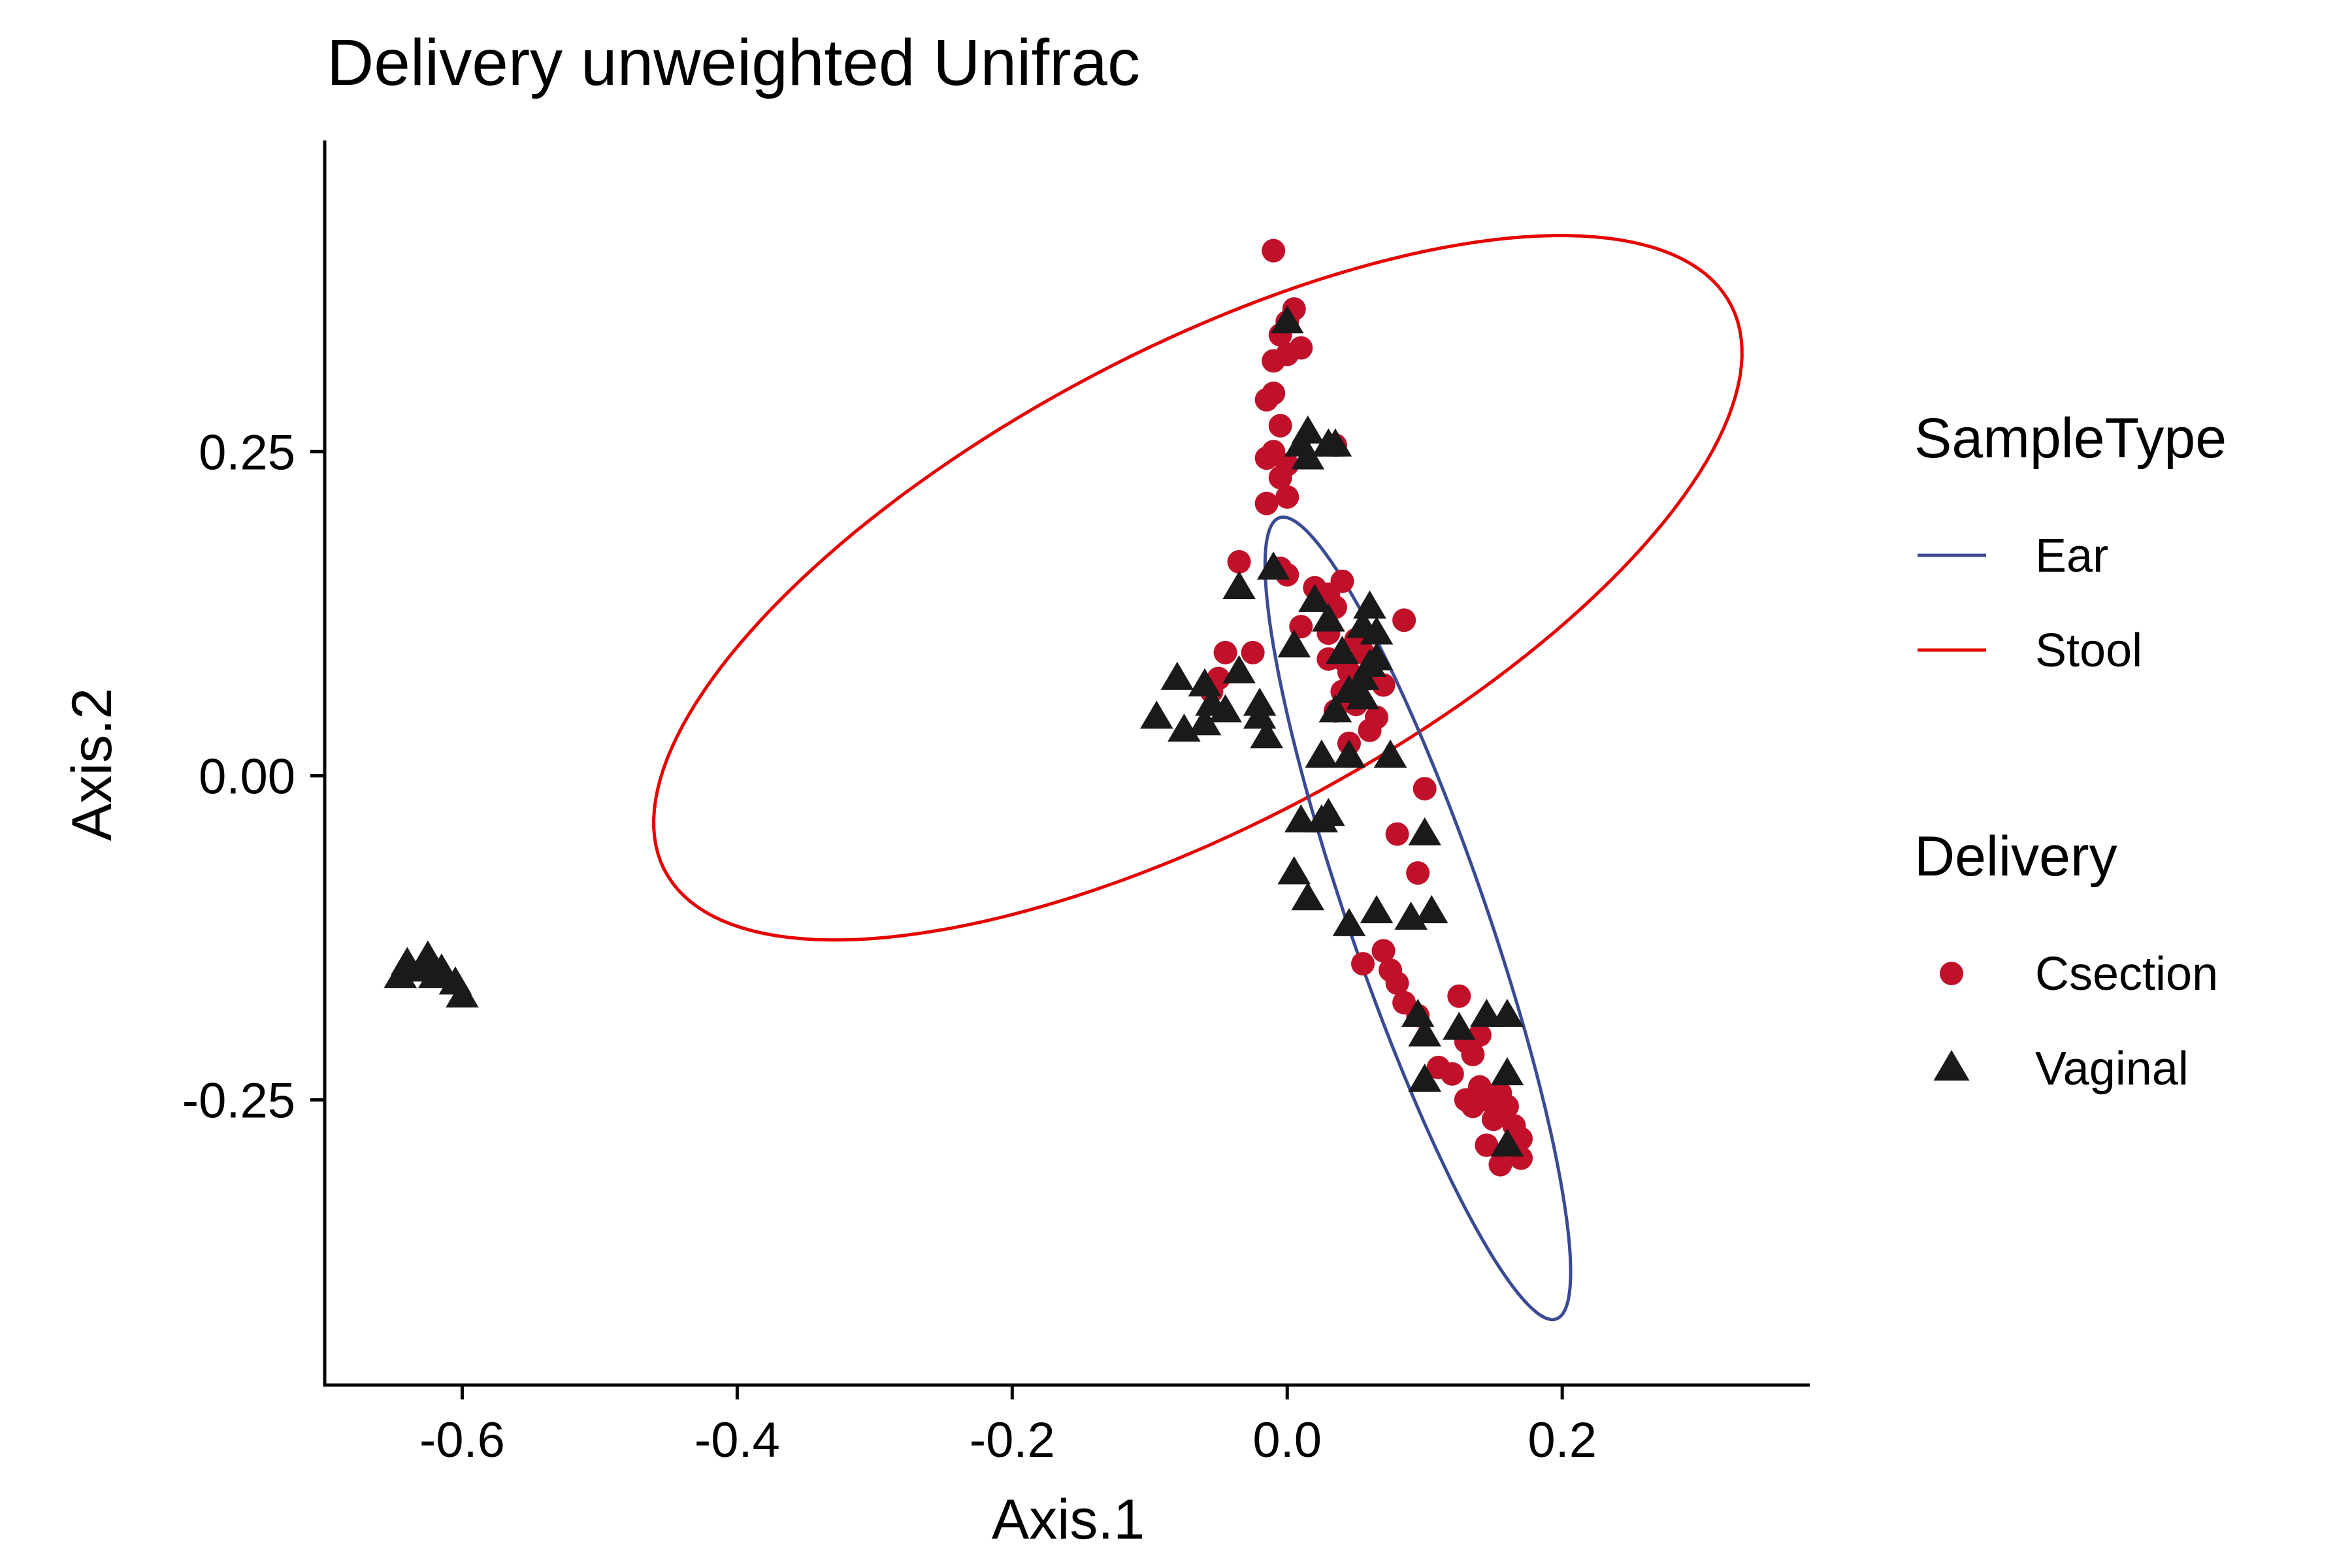 The width and height of the screenshot is (2352, 1568). Describe the element at coordinates (247, 776) in the screenshot. I see `y-tick-label: 0.00` at that location.